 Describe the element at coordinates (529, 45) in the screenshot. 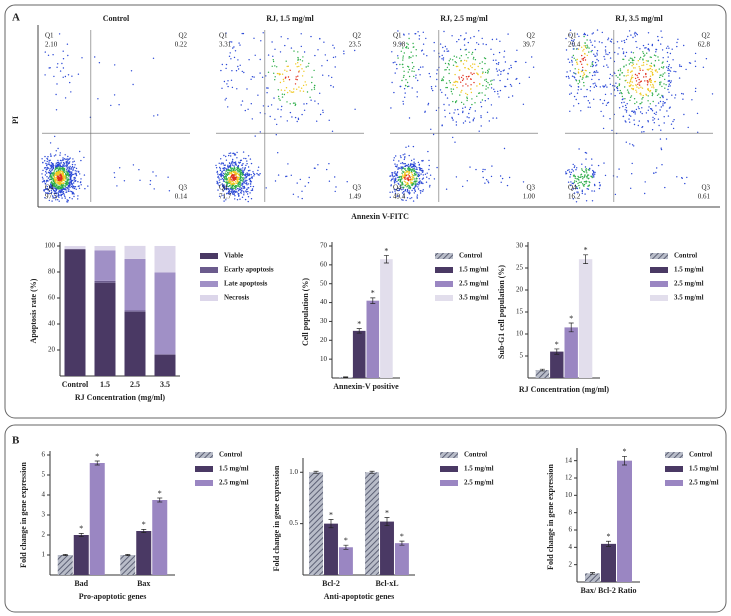

I see `quadrant-value: 39.7` at that location.